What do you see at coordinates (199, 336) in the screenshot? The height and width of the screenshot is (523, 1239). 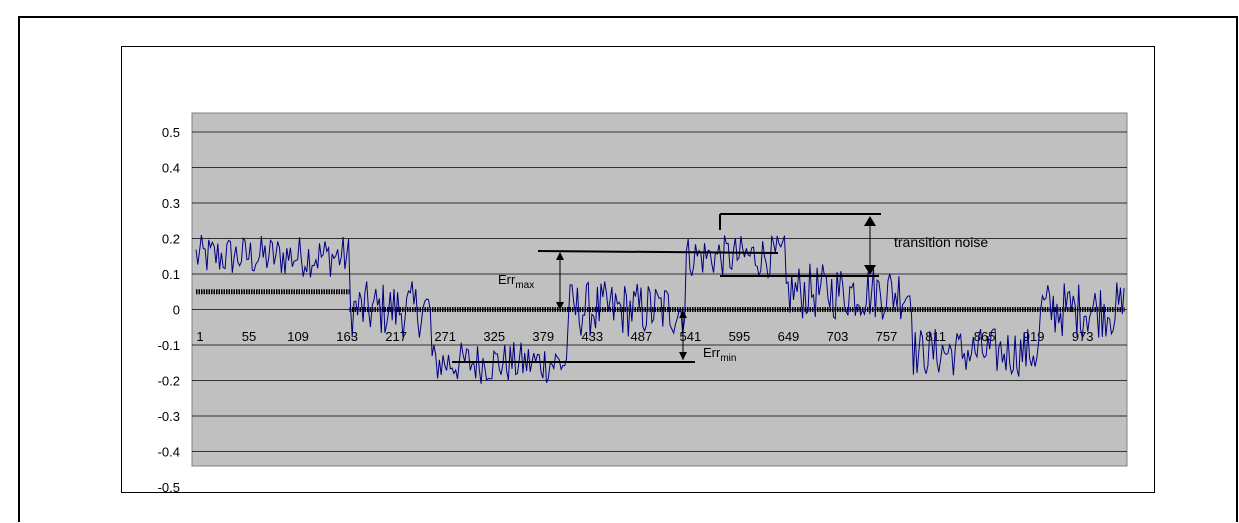 I see `x-tick-label: 1` at bounding box center [199, 336].